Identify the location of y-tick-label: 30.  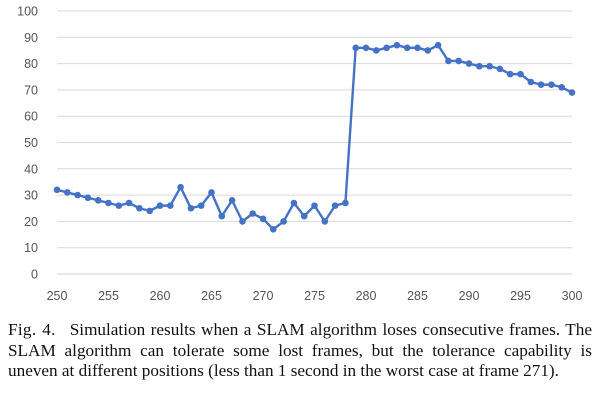
(31, 196).